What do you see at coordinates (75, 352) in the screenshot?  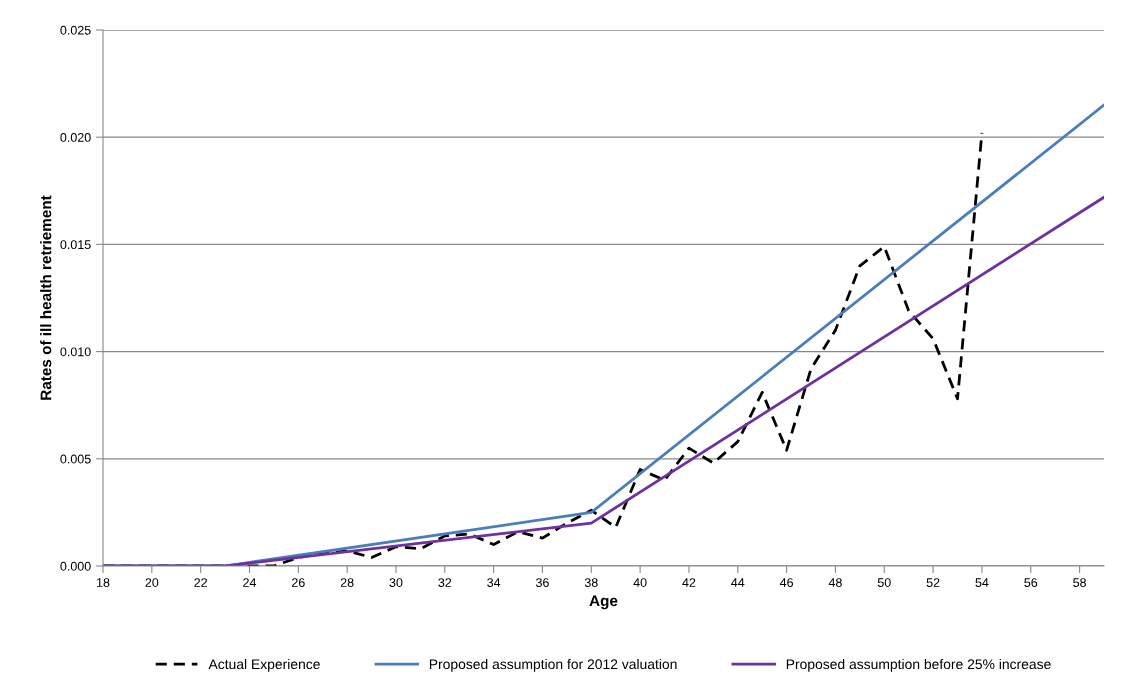 I see `y-tick-label: 0.010` at bounding box center [75, 352].